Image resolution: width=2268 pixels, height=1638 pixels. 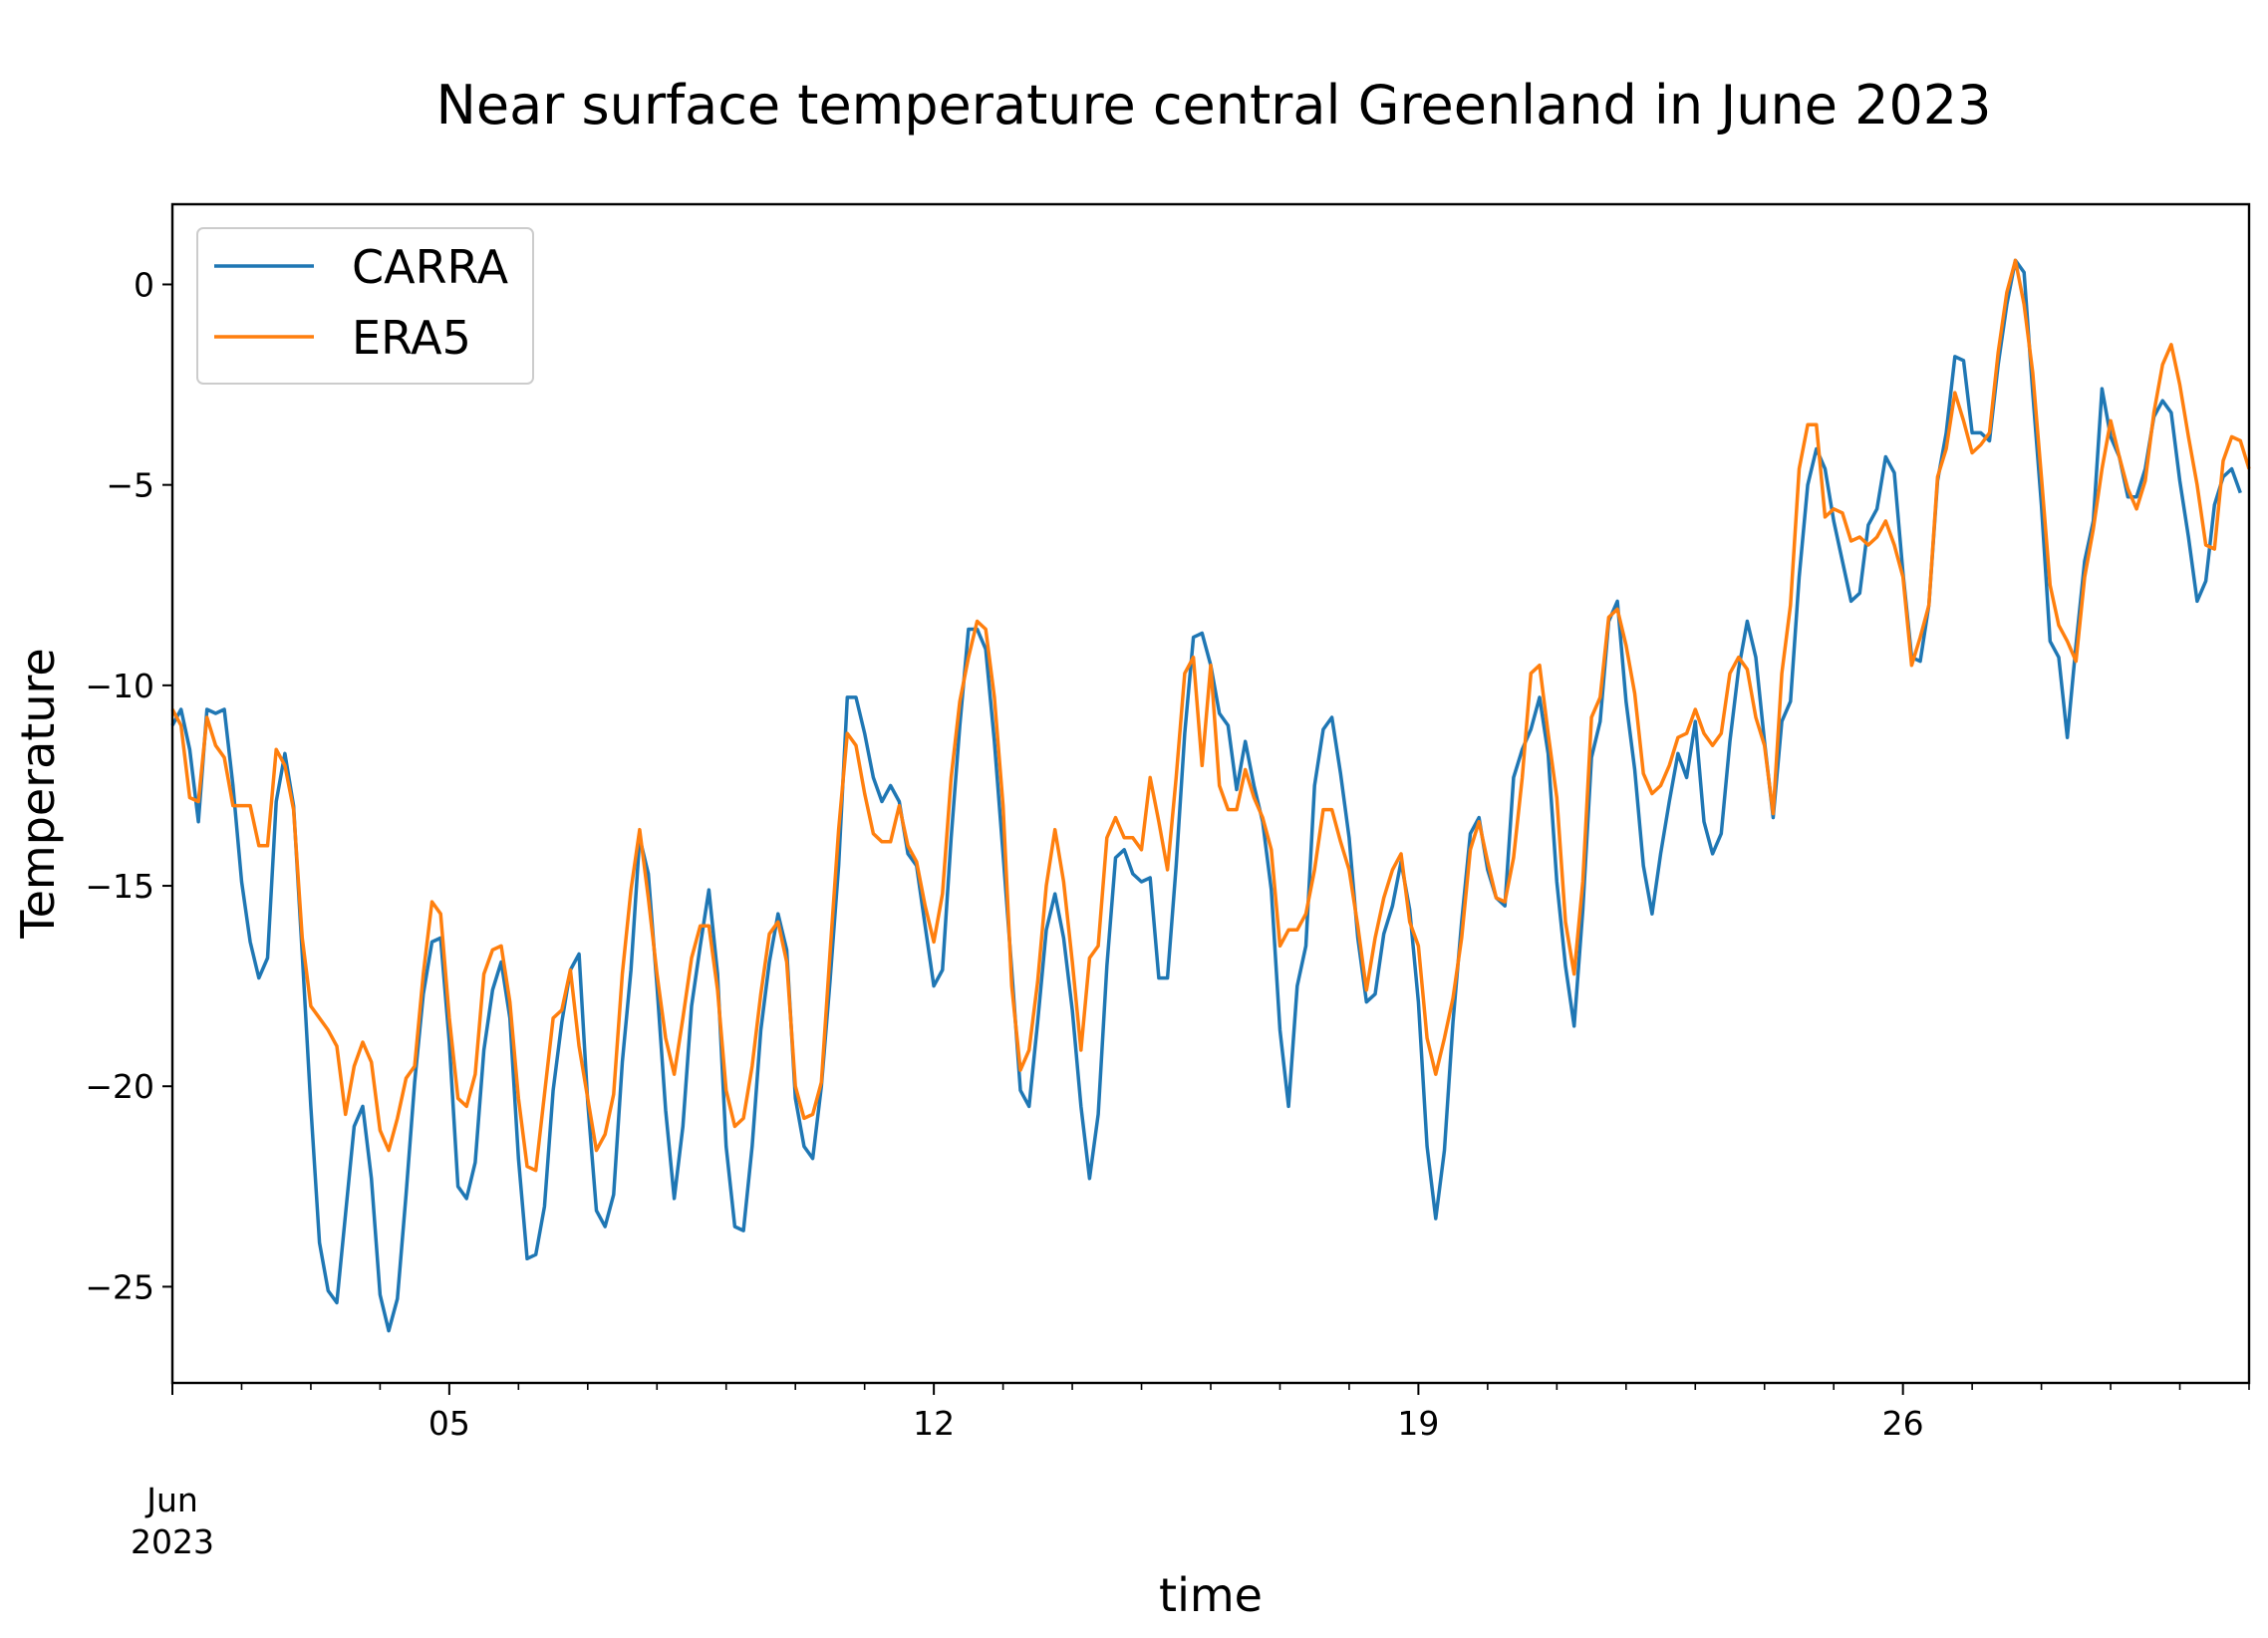 I want to click on y-tick-label: 0, so click(x=144, y=284).